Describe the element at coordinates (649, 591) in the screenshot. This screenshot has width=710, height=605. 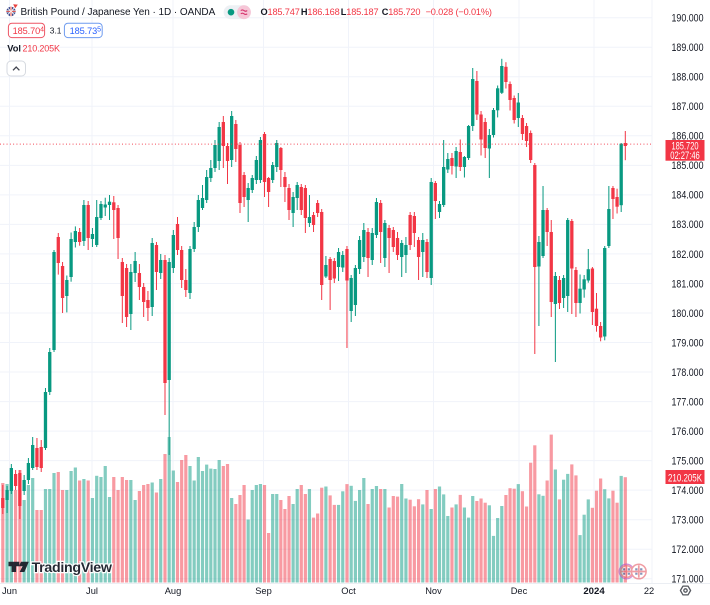
I see `svg-text: 22` at that location.